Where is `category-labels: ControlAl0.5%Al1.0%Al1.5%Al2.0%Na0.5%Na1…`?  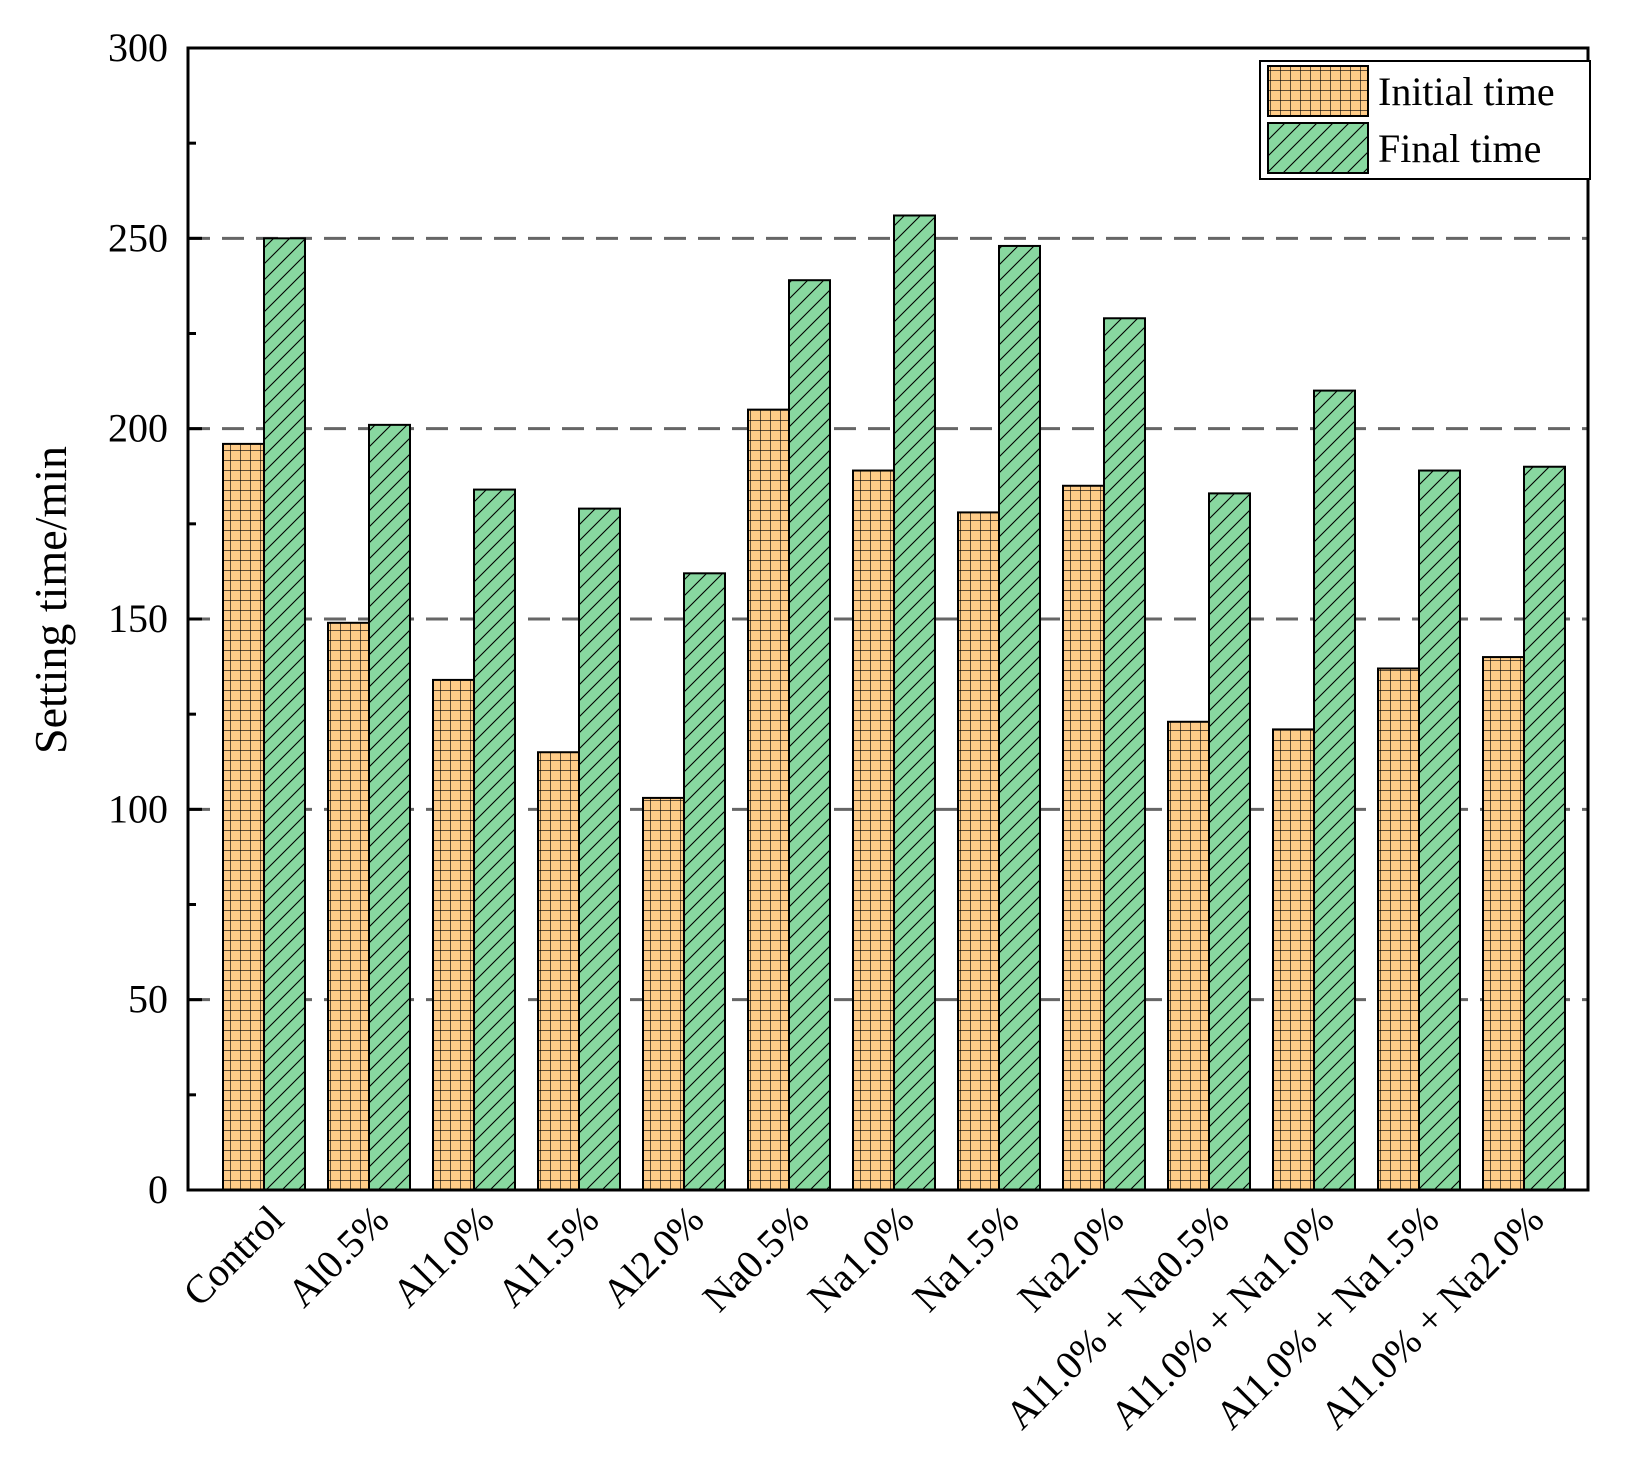
category-labels: ControlAl0.5%Al1.0%Al1.5%Al2.0%Na0.5%Na1… is located at coordinates (863, 1317).